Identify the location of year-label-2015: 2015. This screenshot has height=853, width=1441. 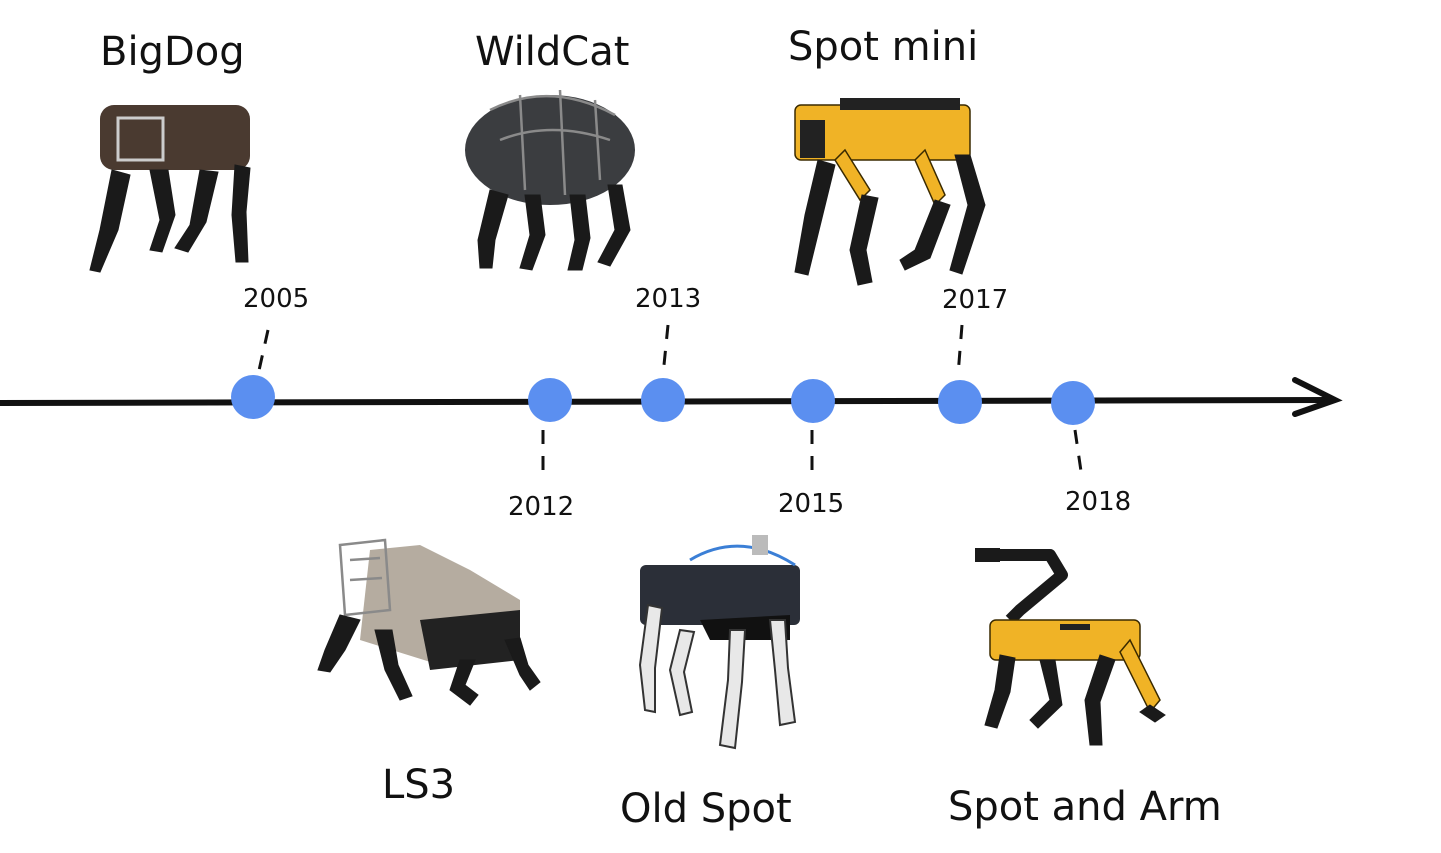
(811, 504).